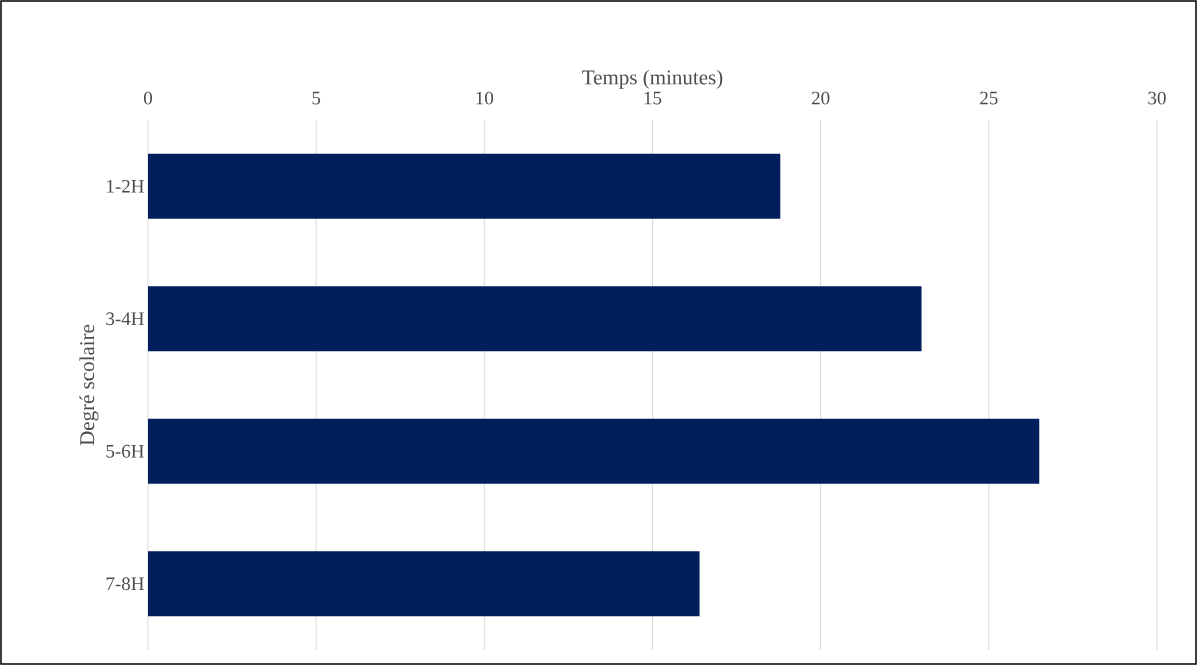  What do you see at coordinates (653, 98) in the screenshot?
I see `x-tick-label: 15` at bounding box center [653, 98].